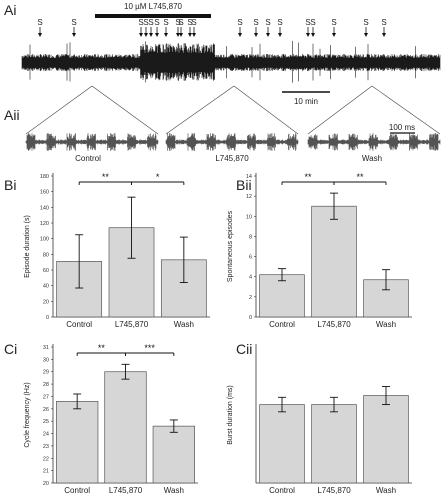 This screenshot has height=500, width=444. What do you see at coordinates (46, 397) in the screenshot?
I see `y-tick-label: 27` at bounding box center [46, 397].